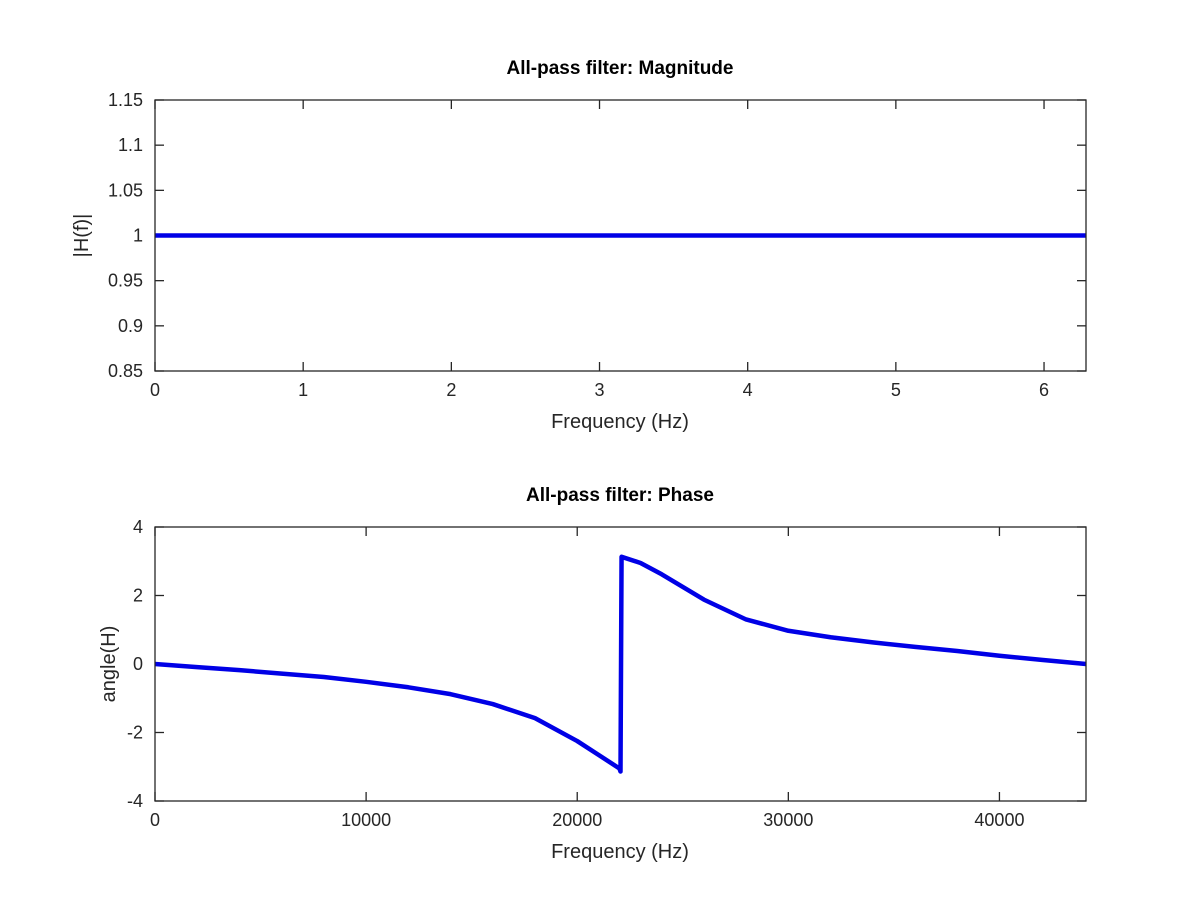  I want to click on phase-y-axis-label: angle(H), so click(109, 664).